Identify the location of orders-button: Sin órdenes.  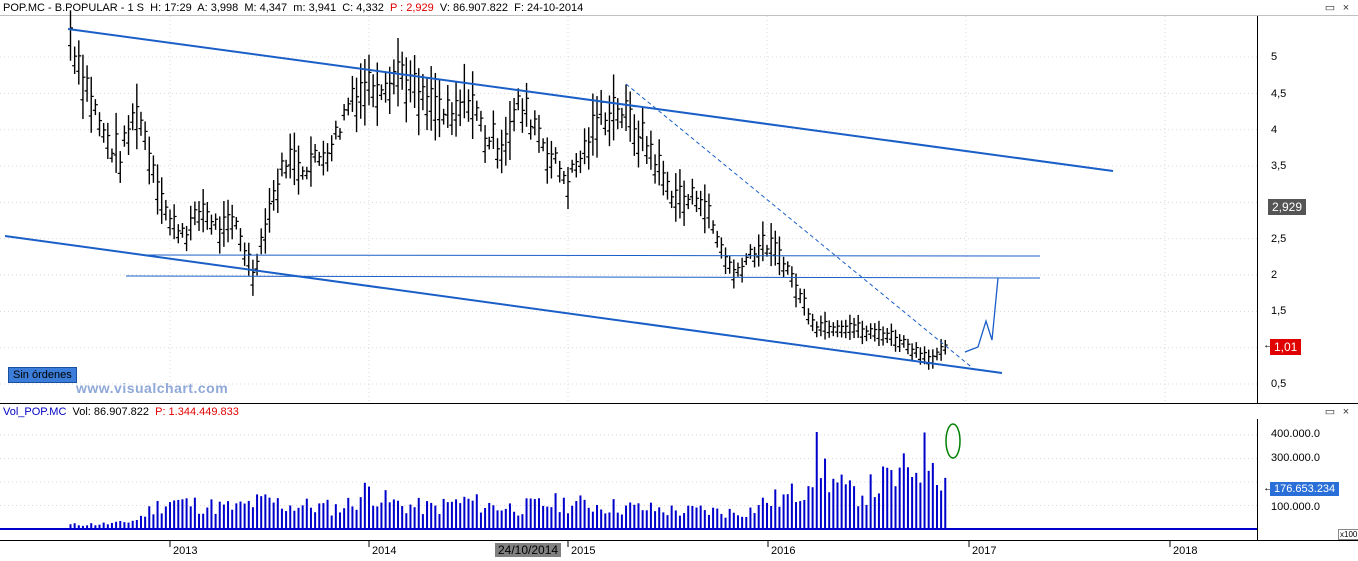
(42, 375).